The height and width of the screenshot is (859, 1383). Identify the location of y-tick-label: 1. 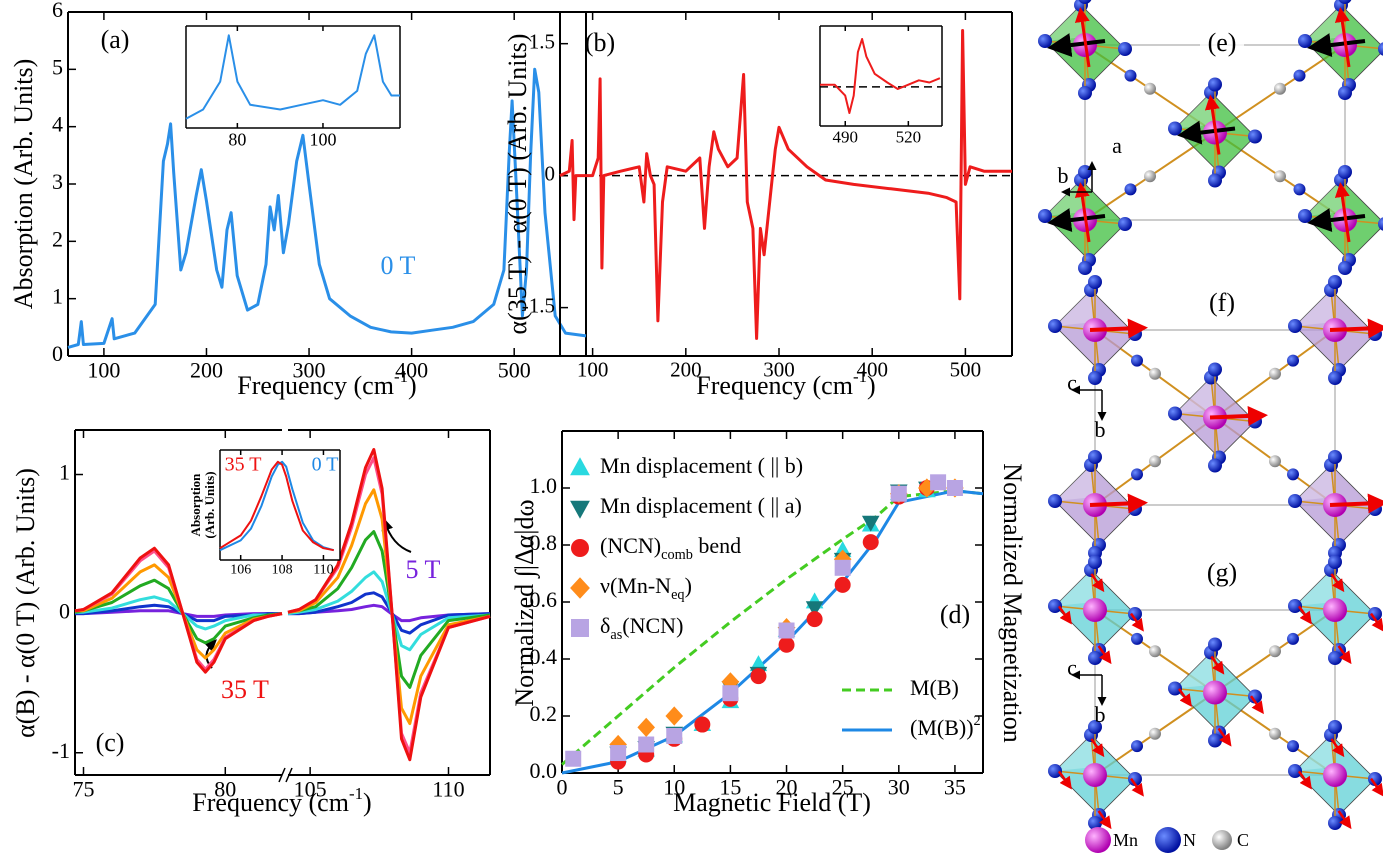
(57, 296).